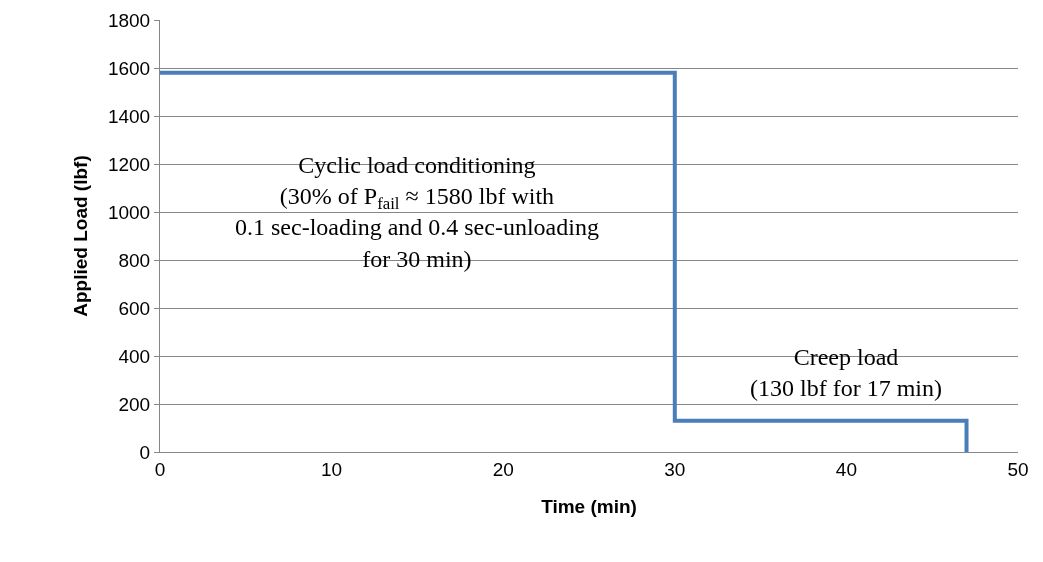 The image size is (1043, 562). I want to click on x-axis-title: Time (min), so click(589, 506).